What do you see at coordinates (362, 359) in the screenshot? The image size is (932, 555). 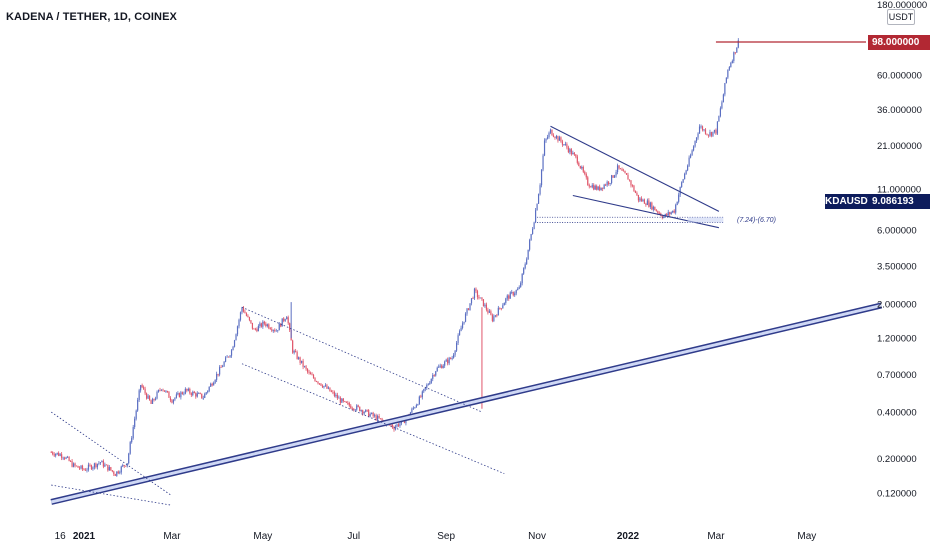 I see `channel-upper` at bounding box center [362, 359].